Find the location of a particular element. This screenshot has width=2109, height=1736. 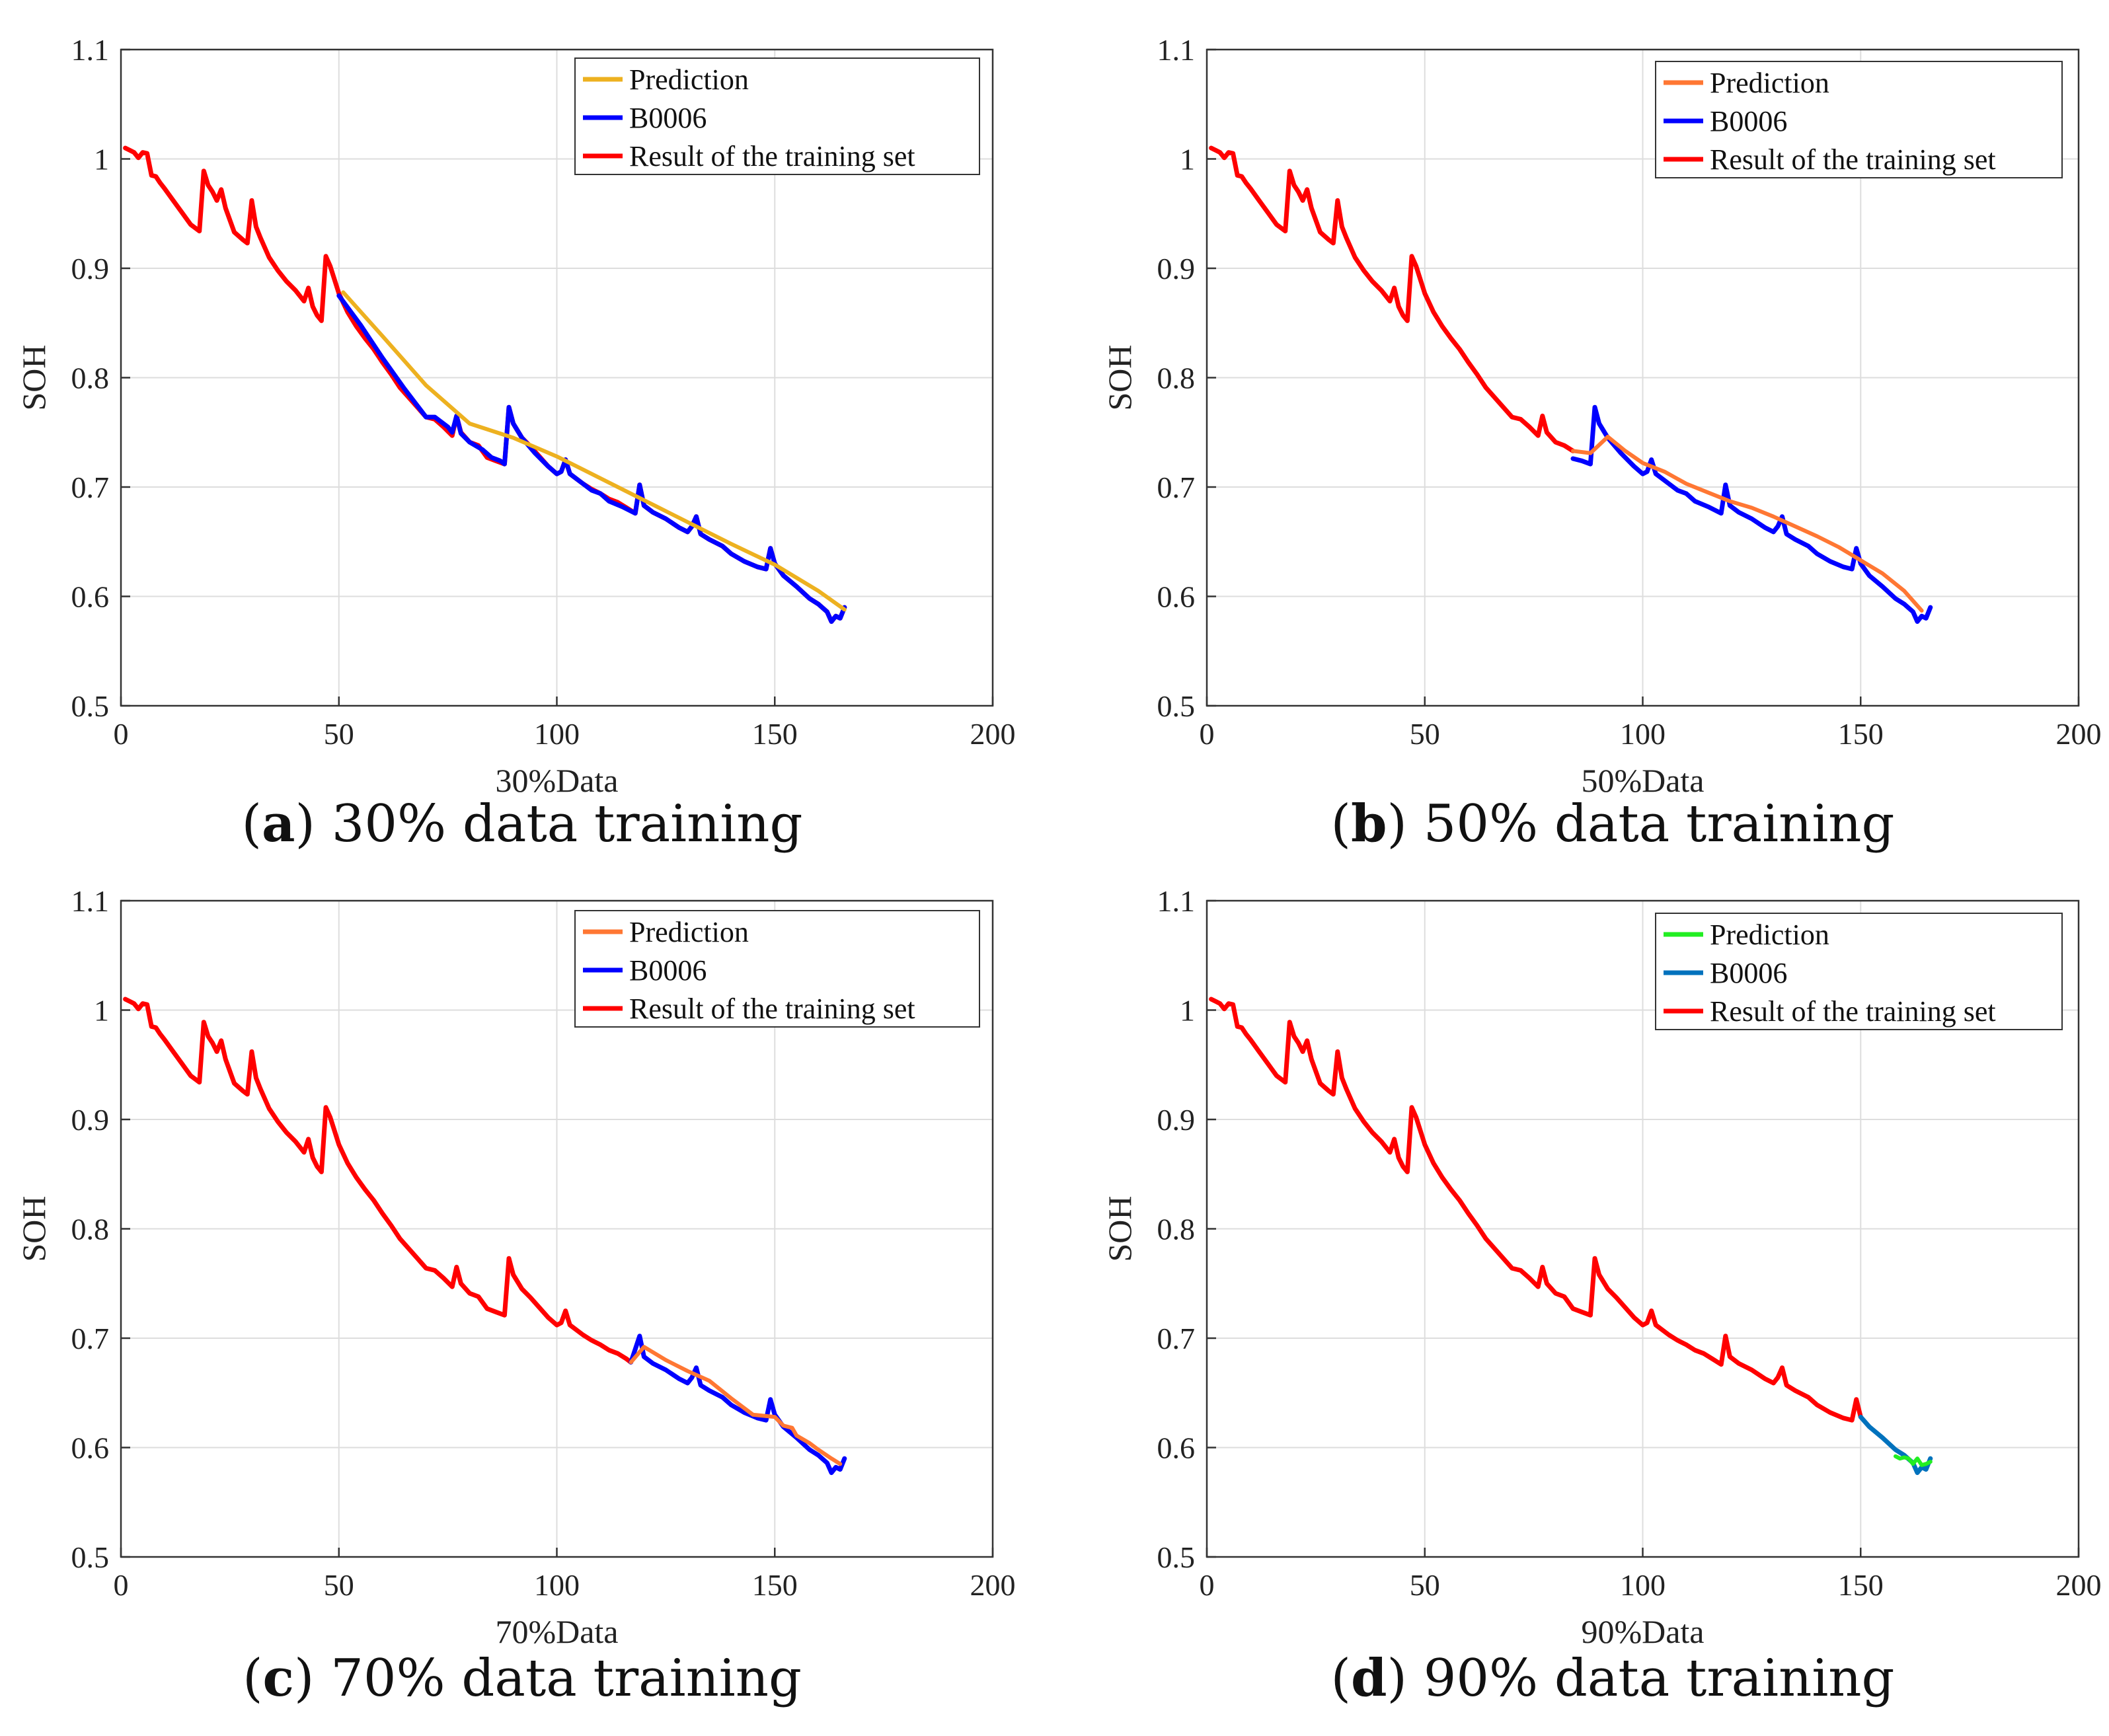

panel-caption: (a) 30% data training is located at coordinates (522, 824).